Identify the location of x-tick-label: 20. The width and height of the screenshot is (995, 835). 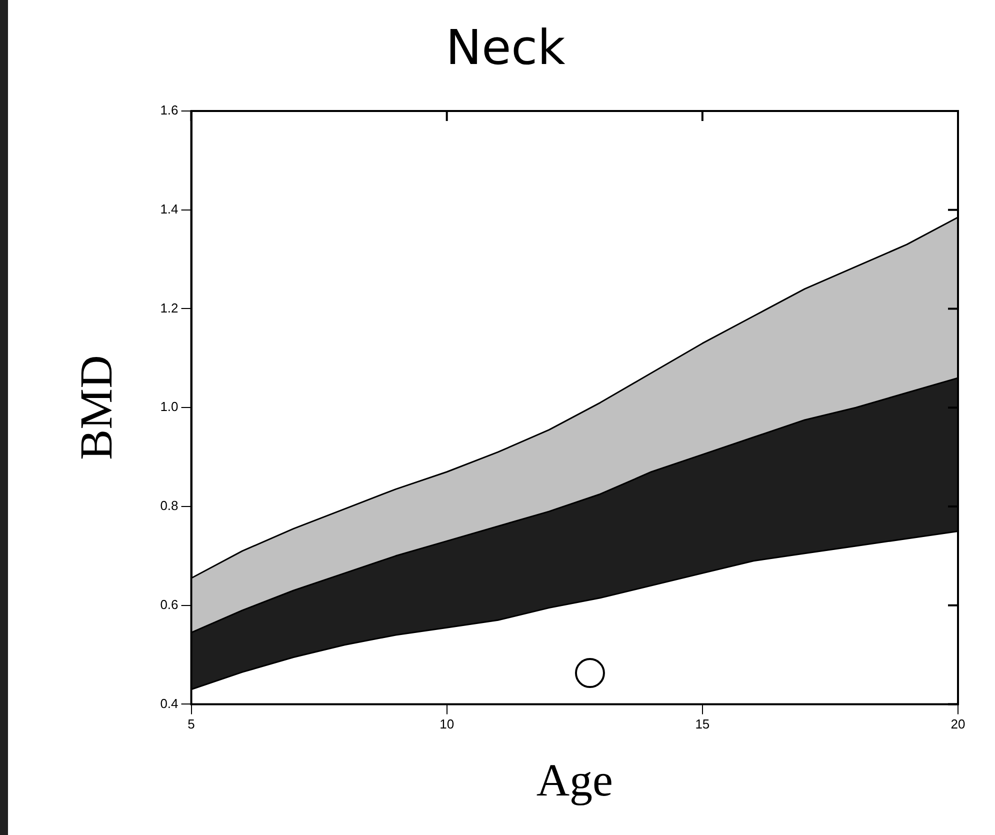
(958, 724).